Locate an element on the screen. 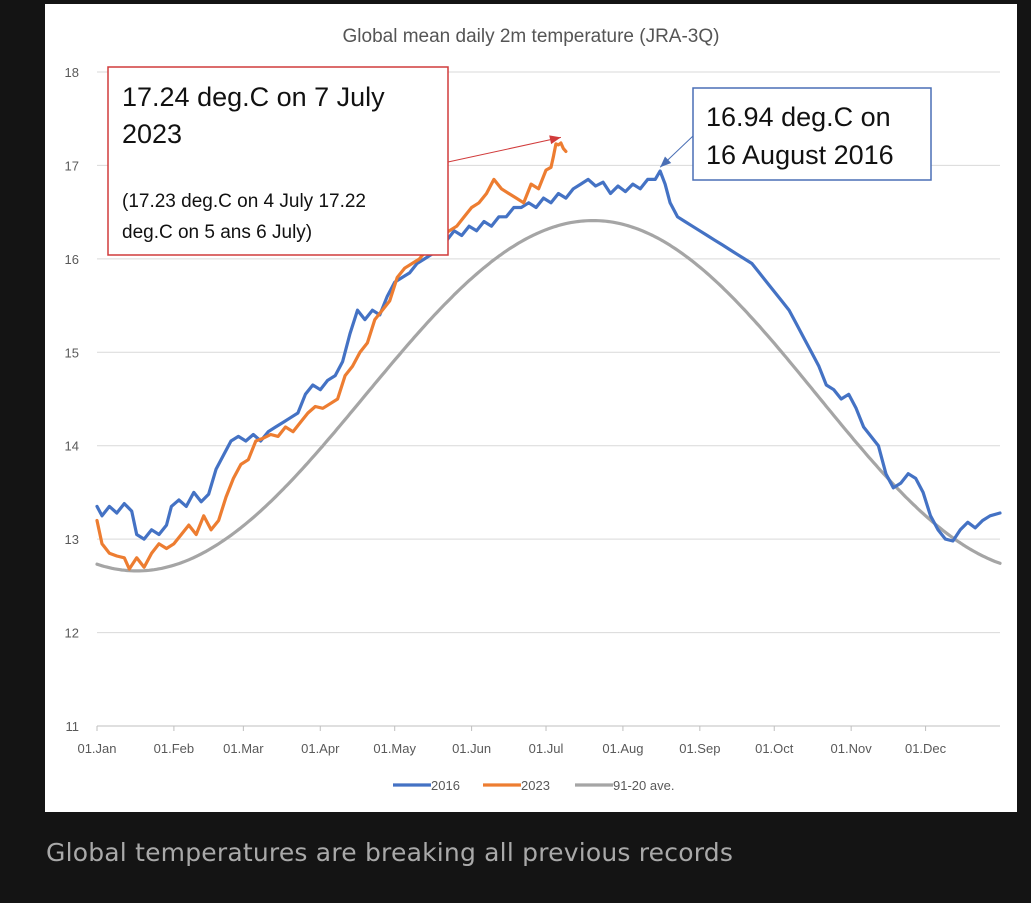  annotation-subtext-line: deg.C on 5 ans 6 July) is located at coordinates (217, 232).